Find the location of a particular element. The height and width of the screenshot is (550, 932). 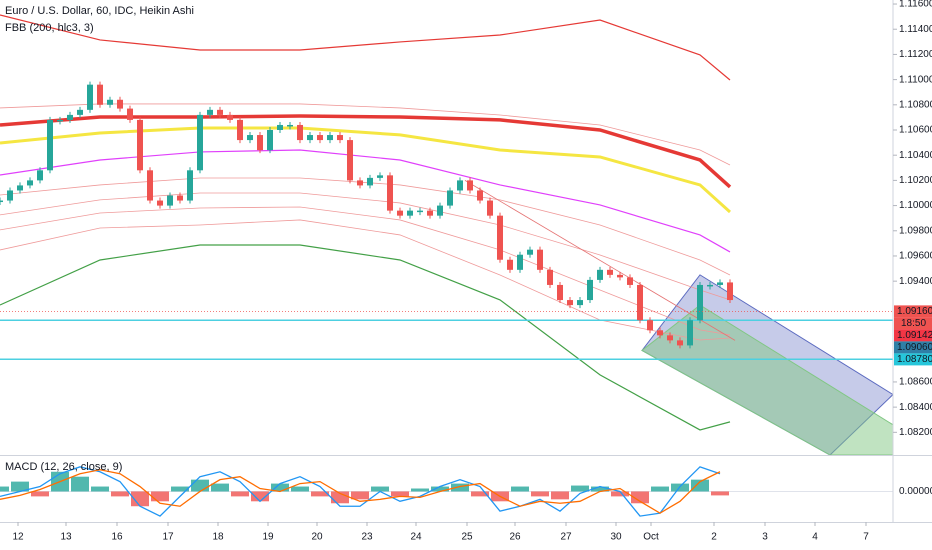

y-tick-label: 1.09800 is located at coordinates (915, 230).